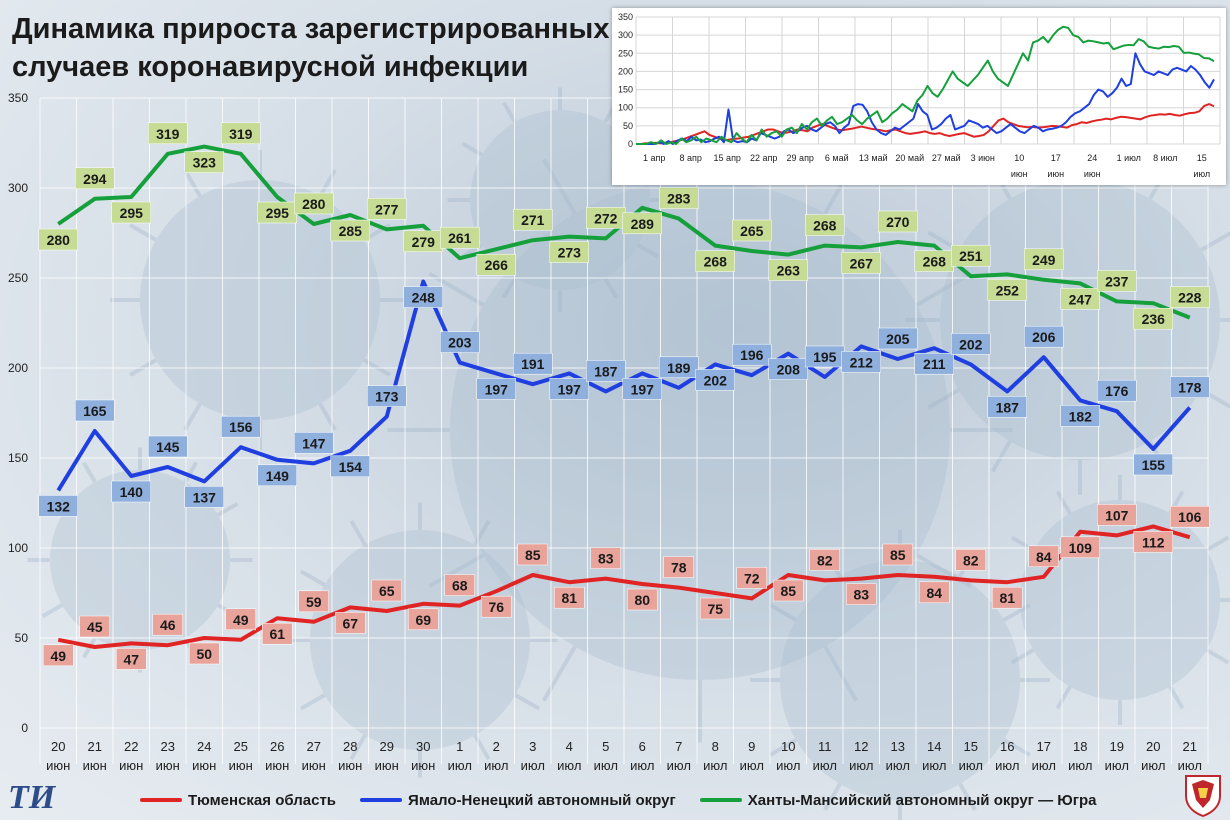 The width and height of the screenshot is (1230, 820). What do you see at coordinates (825, 357) in the screenshot?
I see `data-label: 195` at bounding box center [825, 357].